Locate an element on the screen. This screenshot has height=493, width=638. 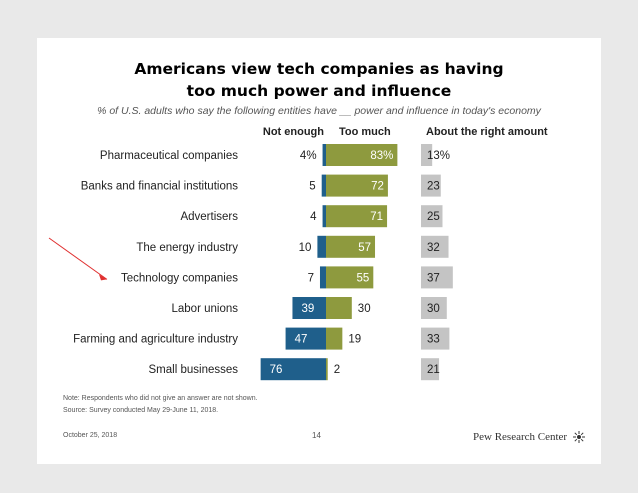
category-label: Pharmaceutical companies is located at coordinates (169, 156).